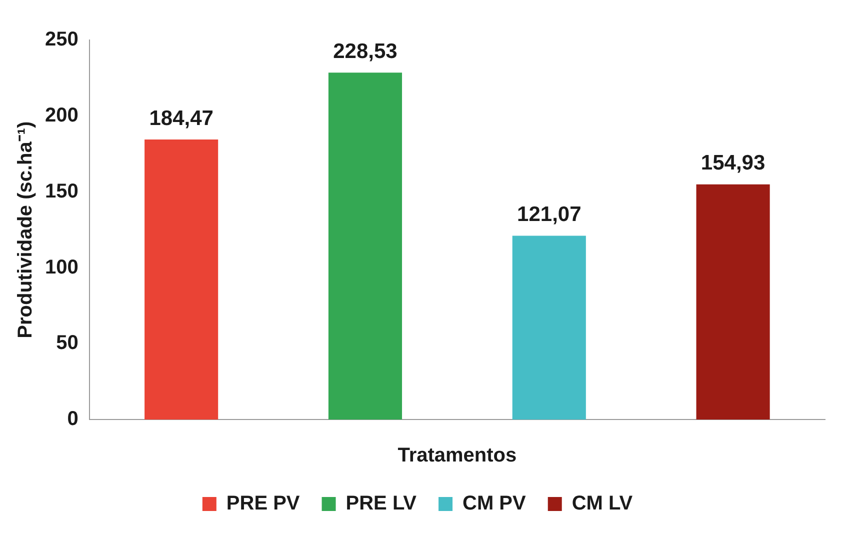 Image resolution: width=865 pixels, height=534 pixels. What do you see at coordinates (61, 267) in the screenshot?
I see `y-tick-label: 100` at bounding box center [61, 267].